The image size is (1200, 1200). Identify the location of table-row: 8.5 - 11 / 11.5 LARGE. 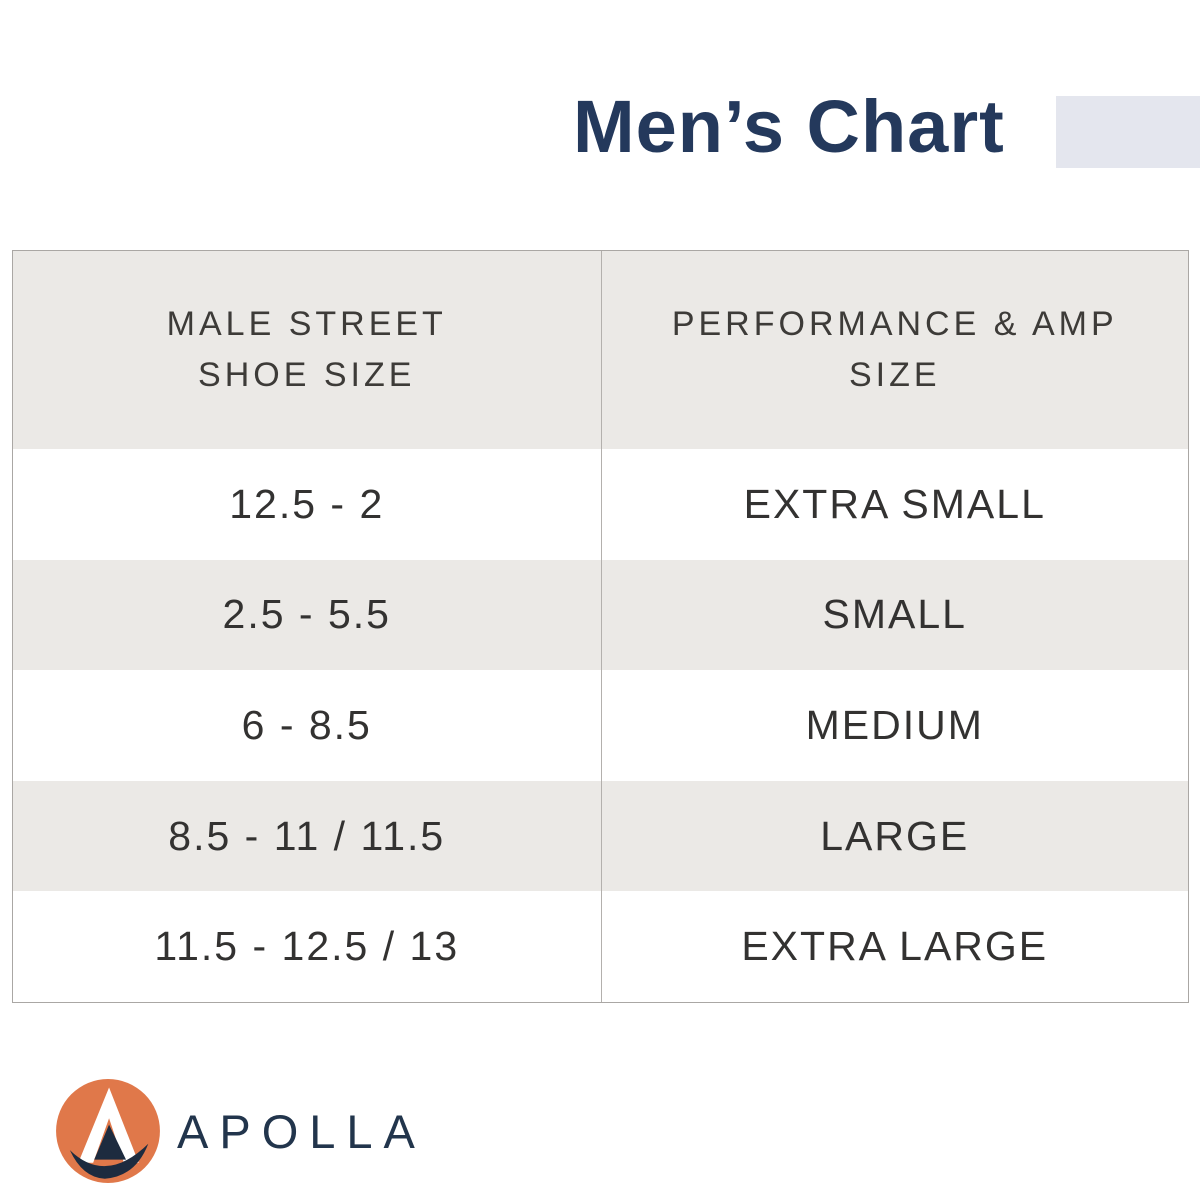
(600, 836).